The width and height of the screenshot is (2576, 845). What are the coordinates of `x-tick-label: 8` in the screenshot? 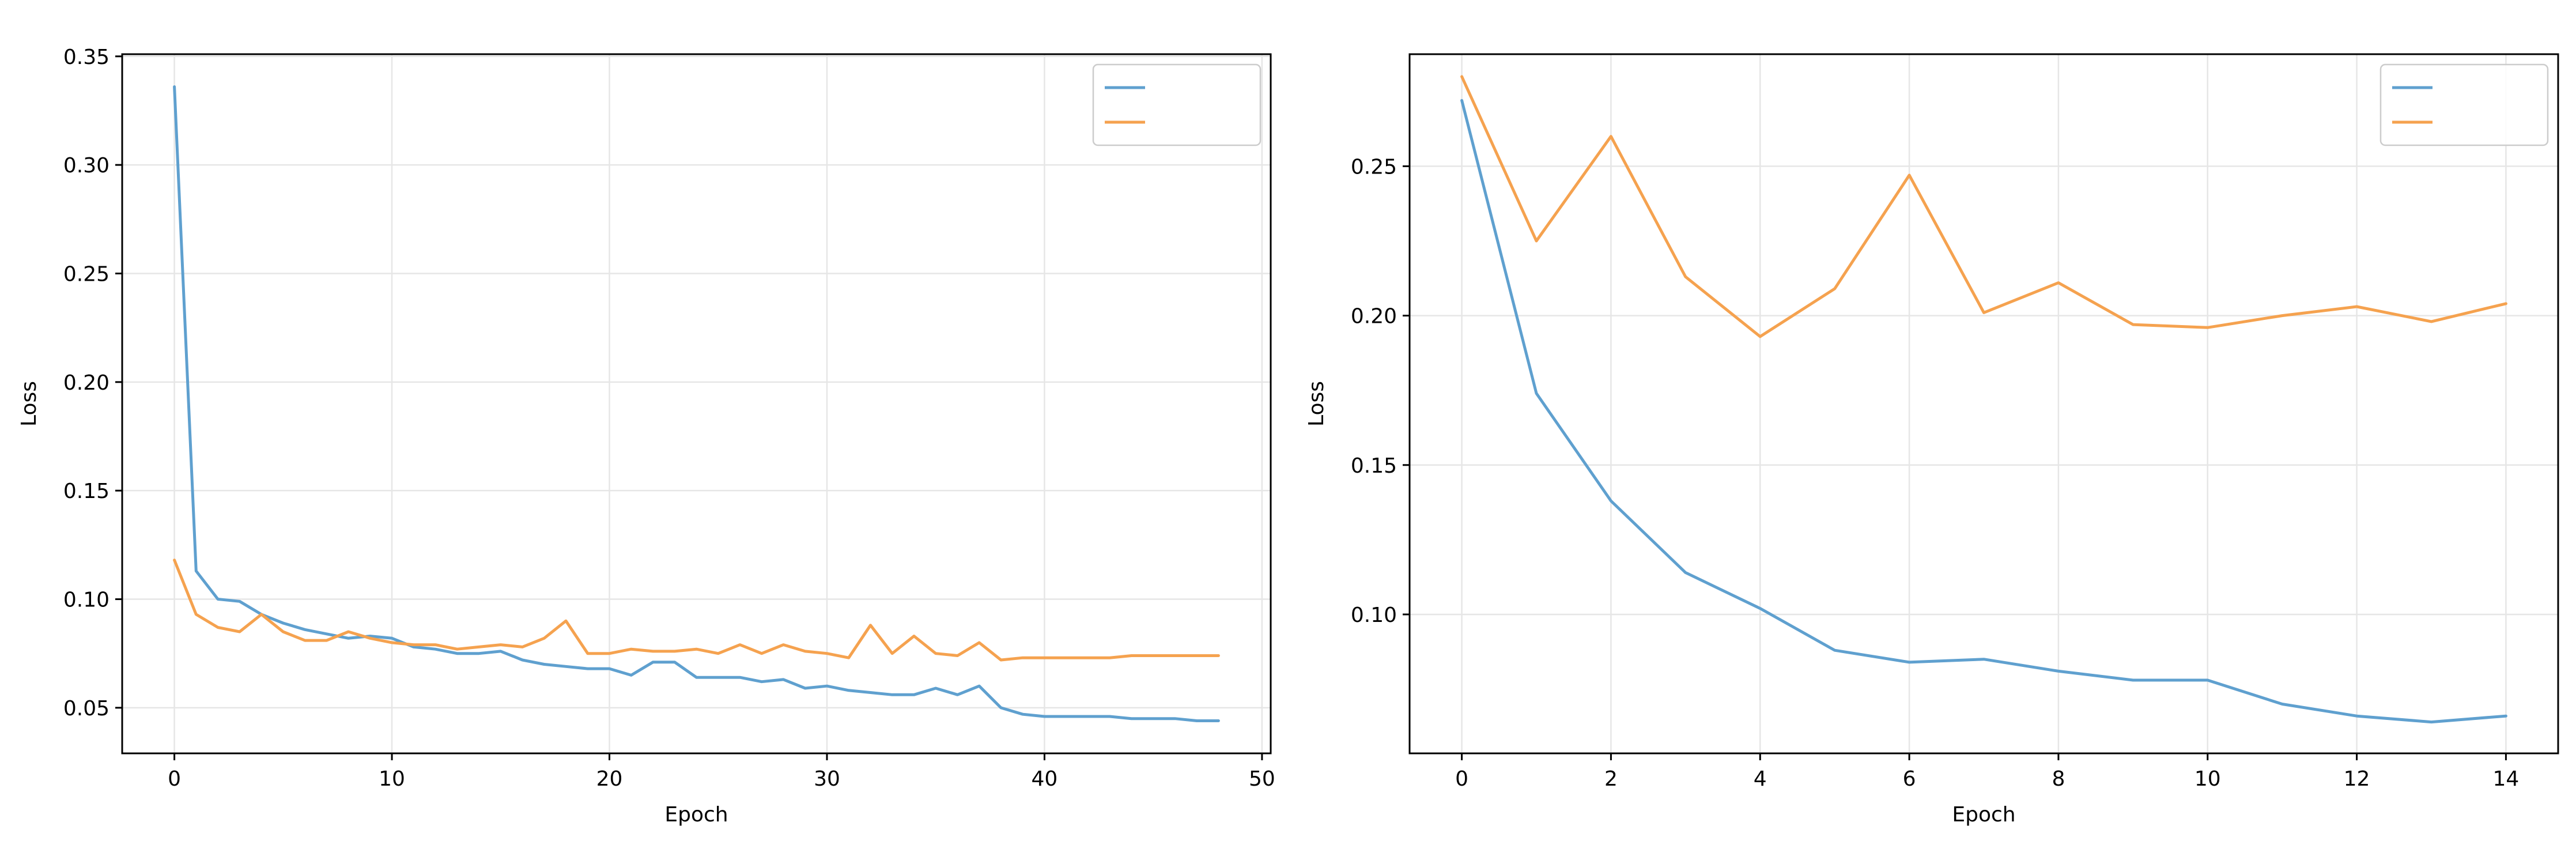 It's located at (2058, 779).